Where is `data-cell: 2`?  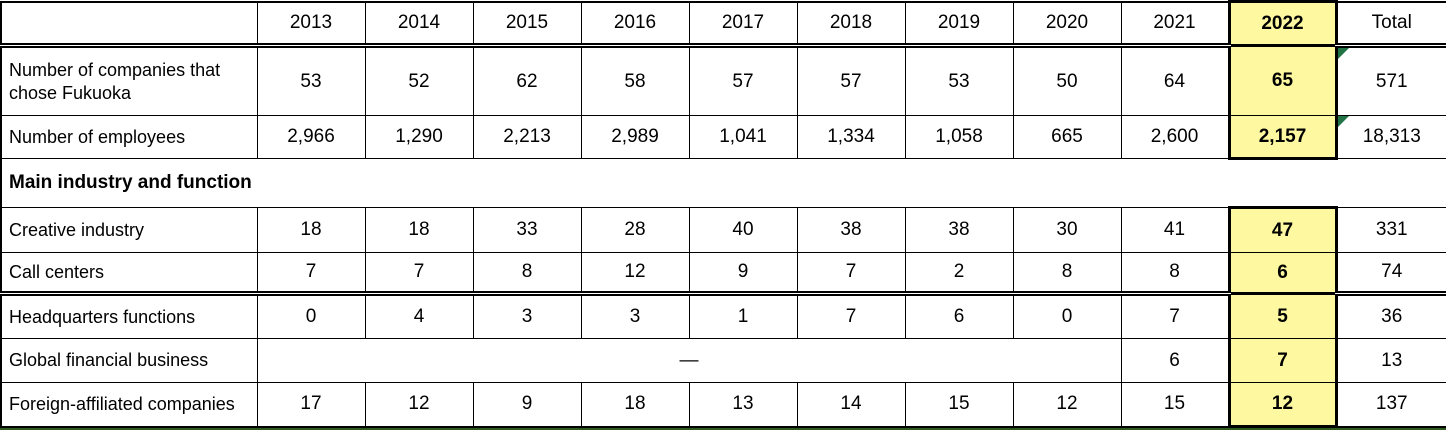
data-cell: 2 is located at coordinates (959, 274).